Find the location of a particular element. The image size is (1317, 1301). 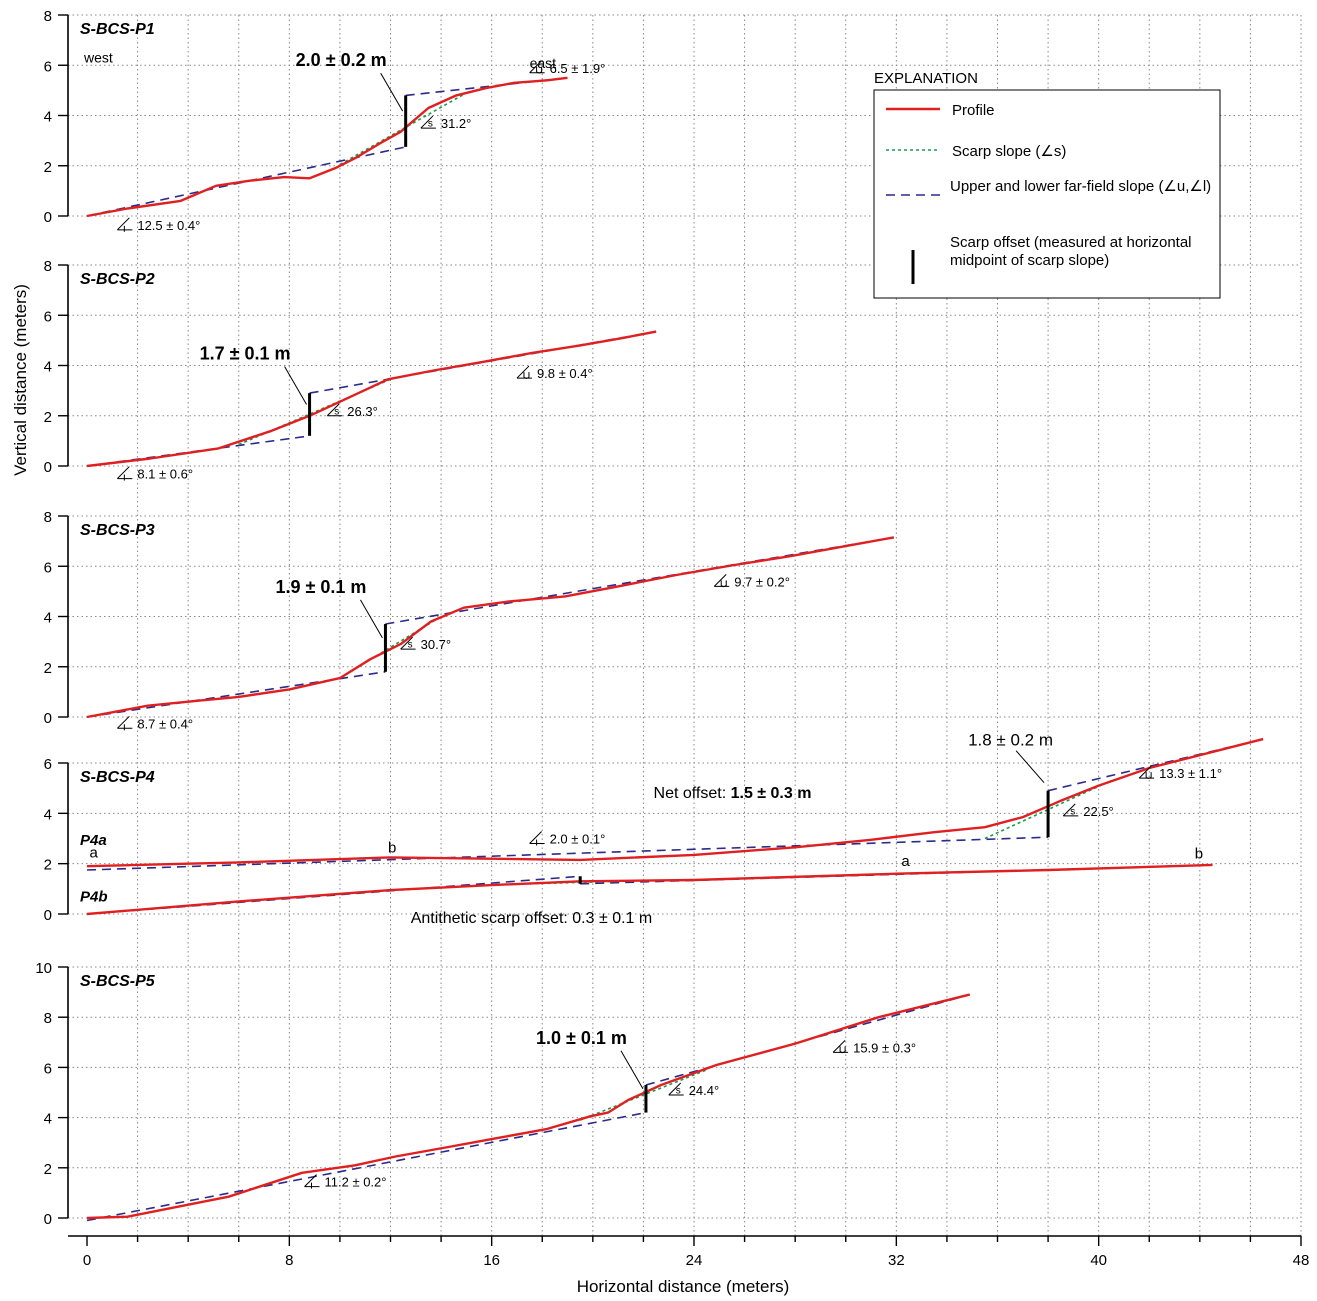

x-tick-label: 24 is located at coordinates (694, 1260).